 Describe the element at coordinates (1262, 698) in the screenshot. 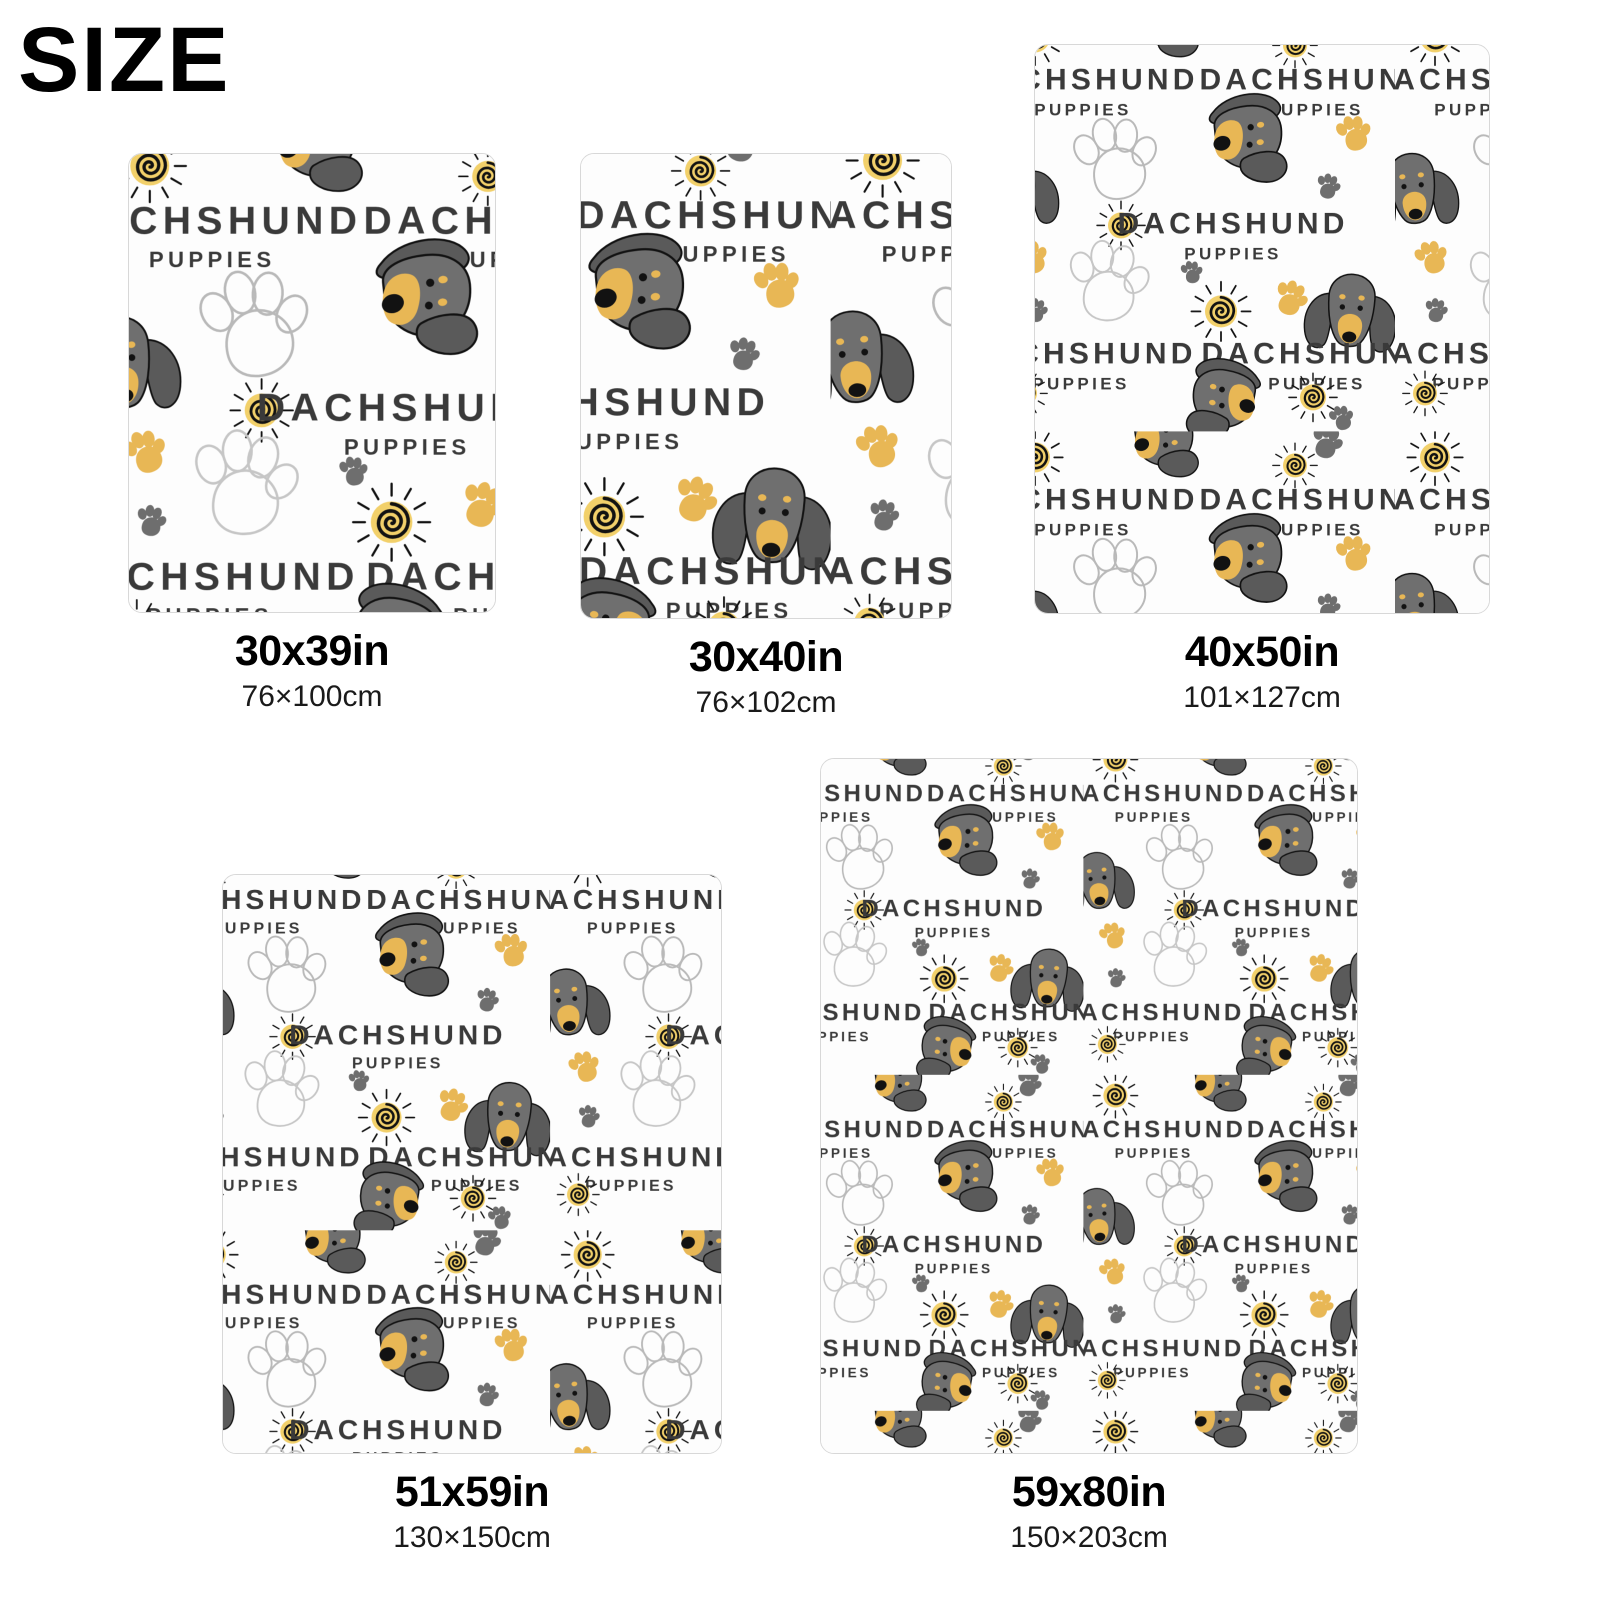

I see `size-label-cm: 101×127cm` at that location.